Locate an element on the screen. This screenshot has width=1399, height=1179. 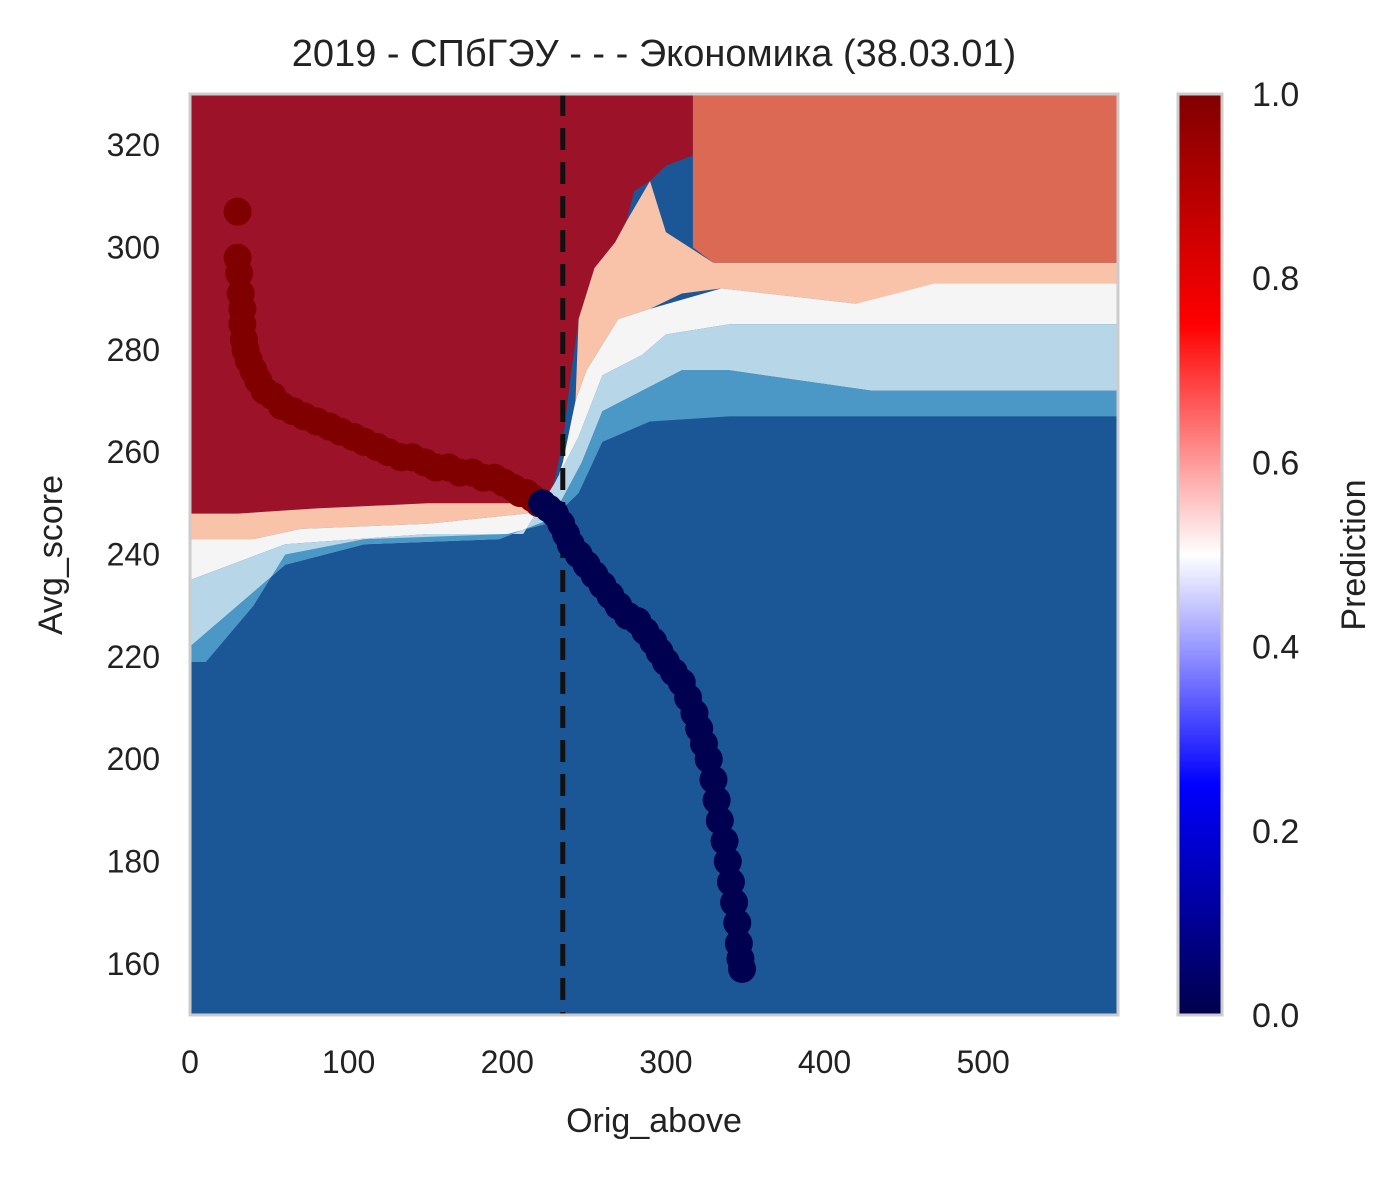
colorbar-gradient is located at coordinates (1200, 554).